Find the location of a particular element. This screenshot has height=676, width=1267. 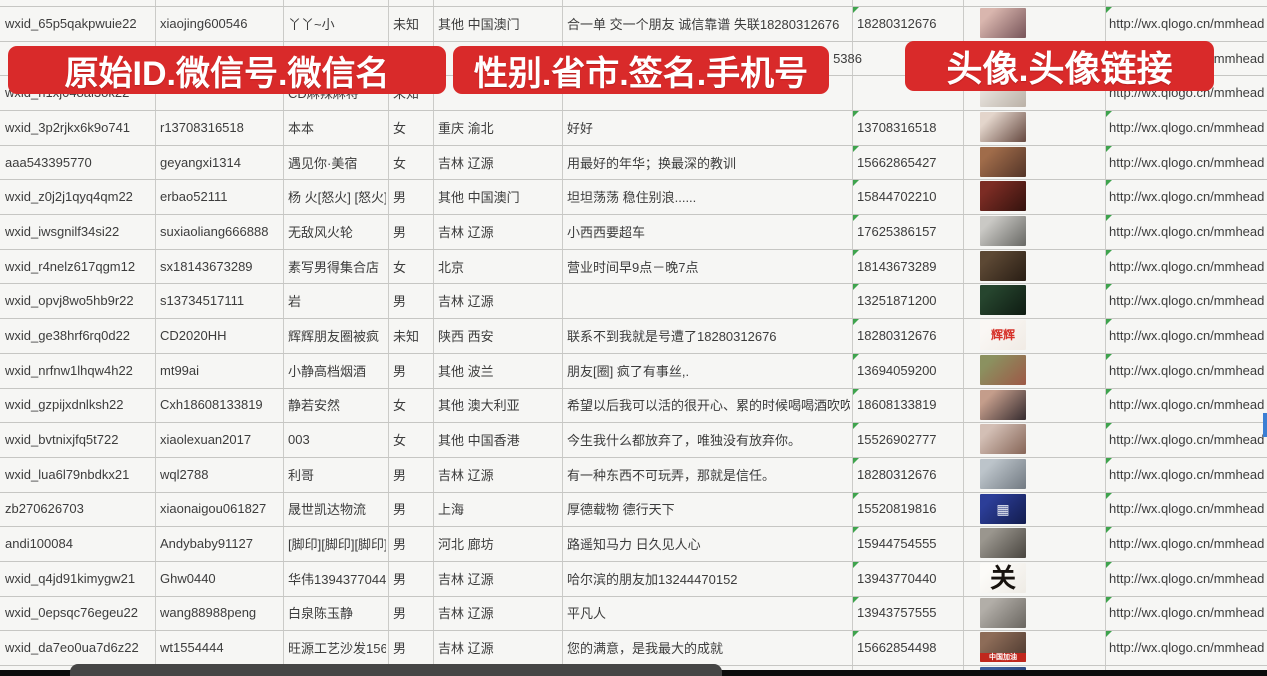

cell-nickname: [脚印][脚印][脚印][脚印 is located at coordinates (337, 543).